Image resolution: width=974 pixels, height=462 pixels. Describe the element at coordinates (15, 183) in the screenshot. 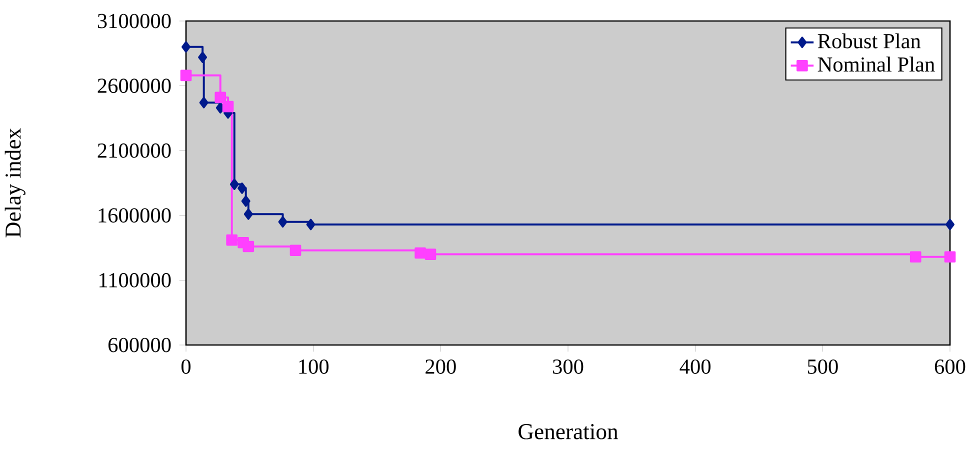

I see `y-axis-title: Delay index` at that location.